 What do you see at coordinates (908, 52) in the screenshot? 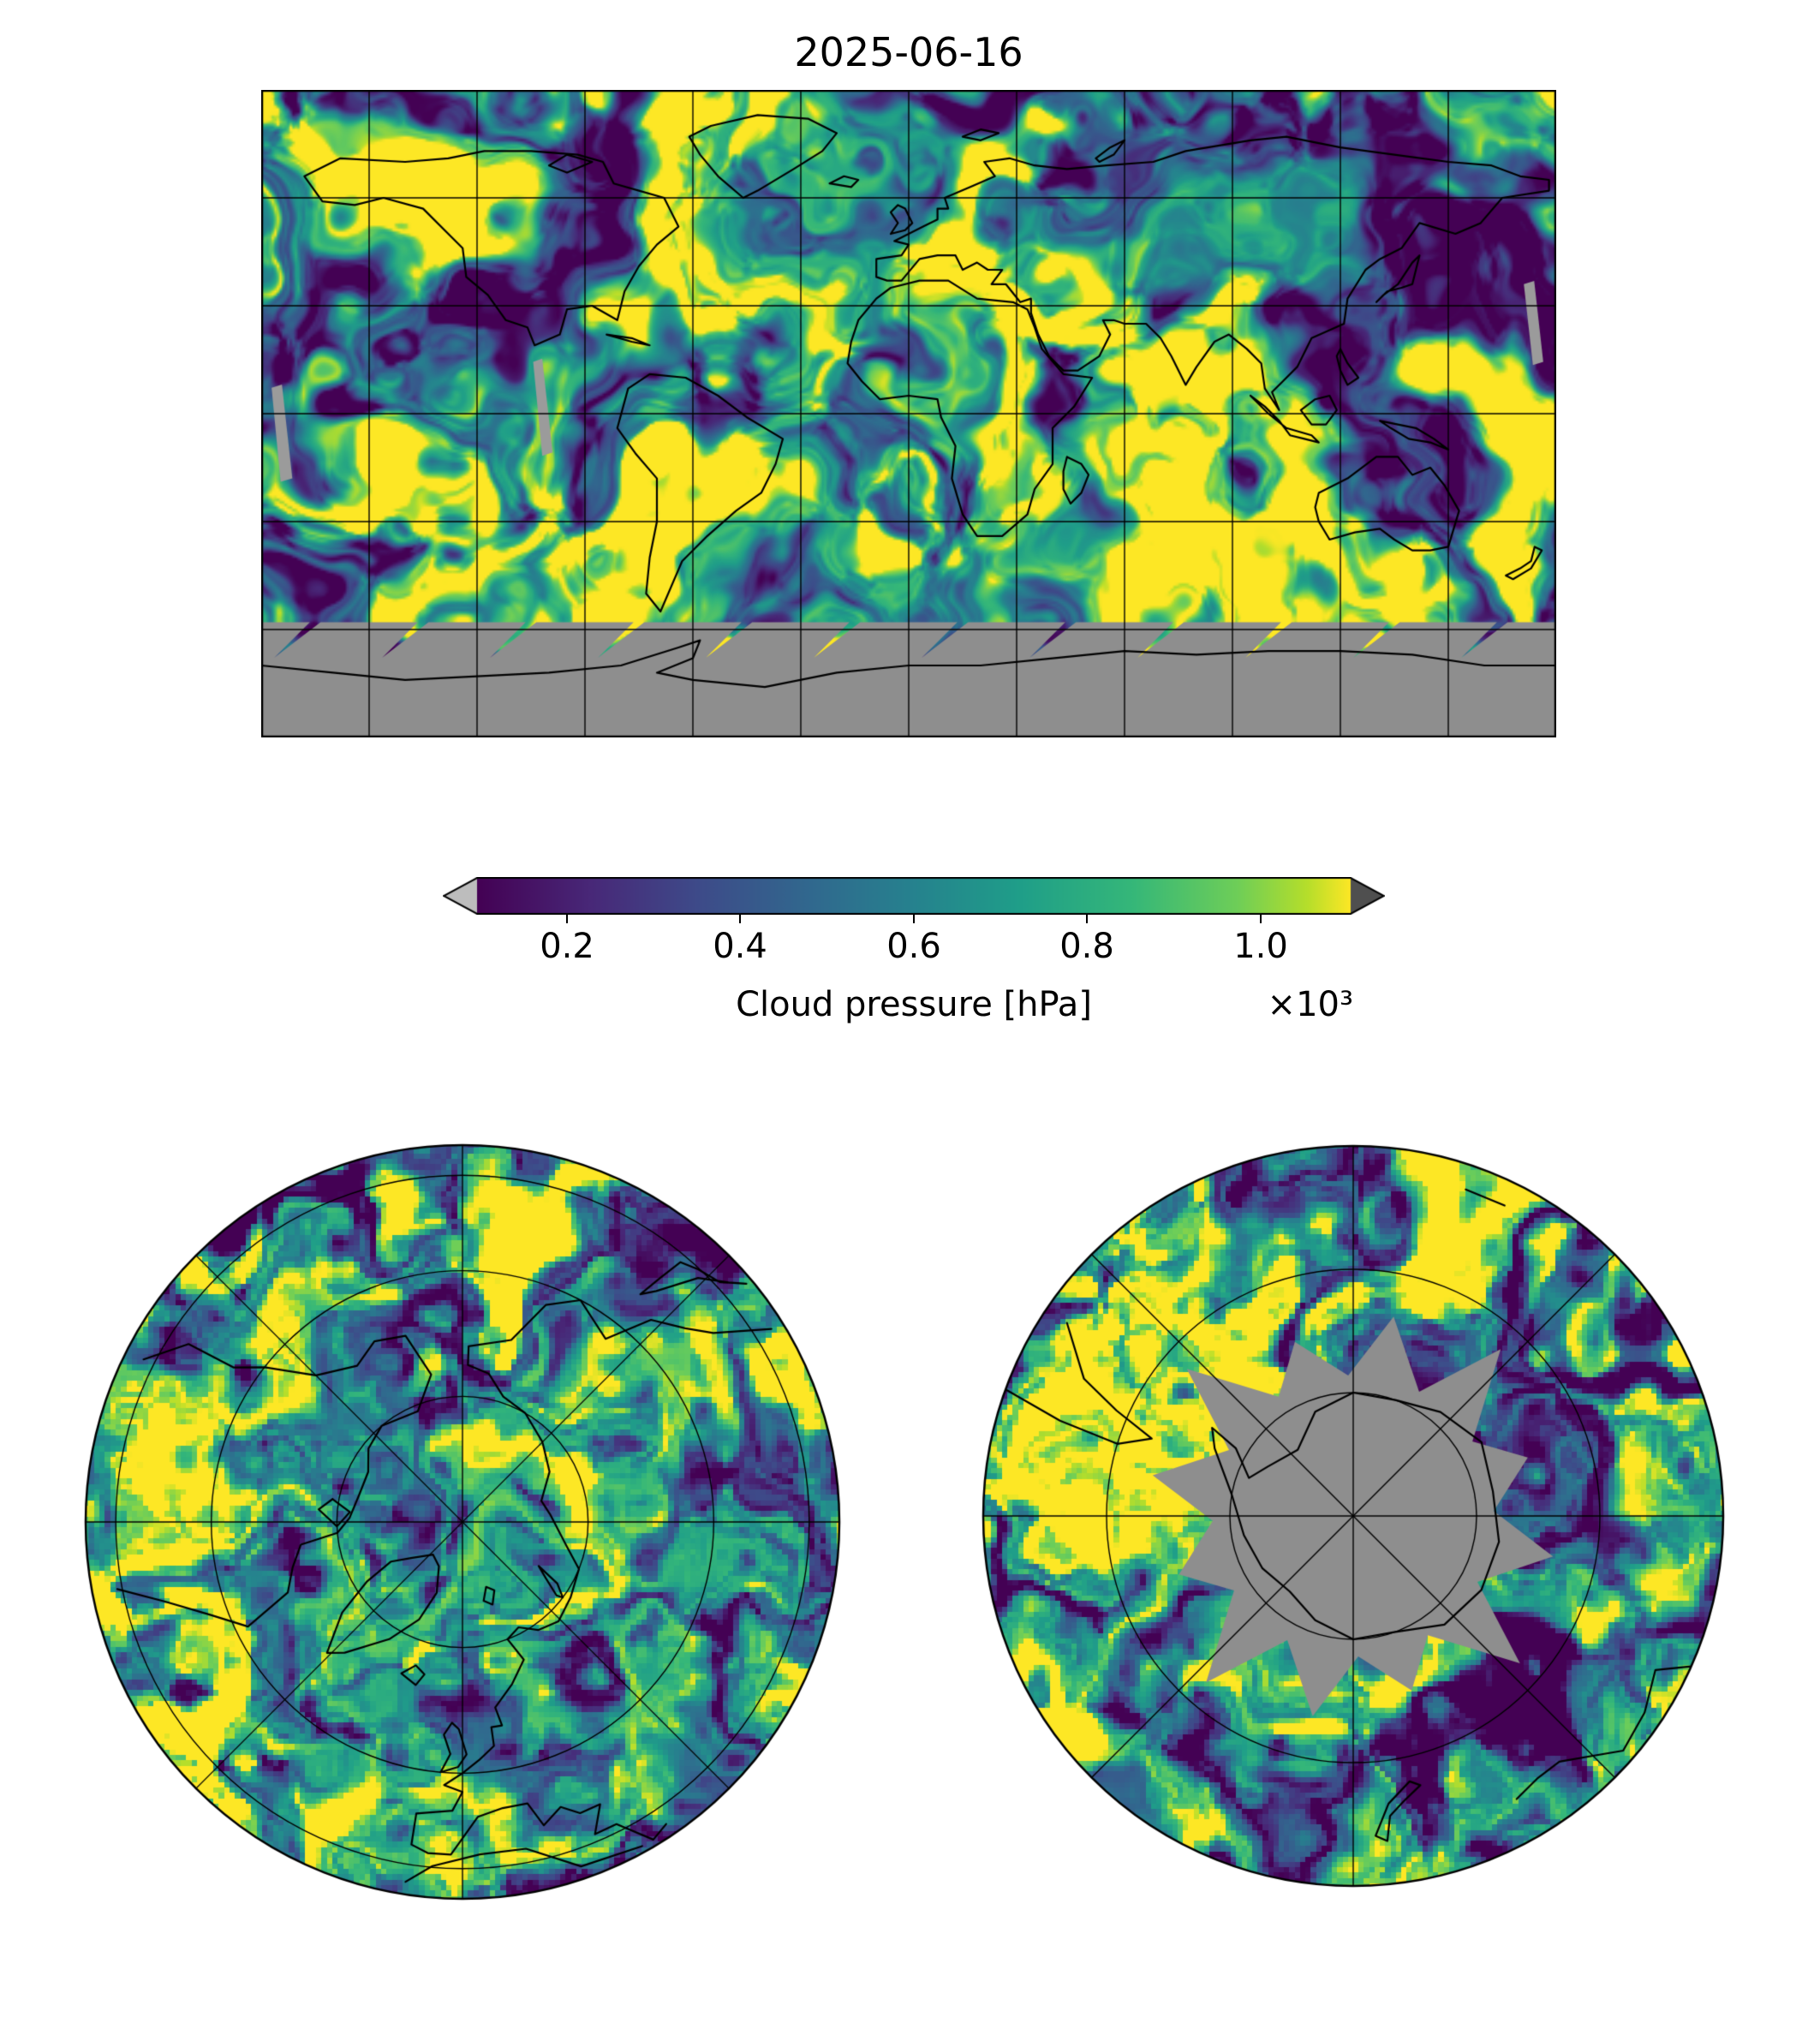
I see `figure-title: 2025-06-16` at bounding box center [908, 52].